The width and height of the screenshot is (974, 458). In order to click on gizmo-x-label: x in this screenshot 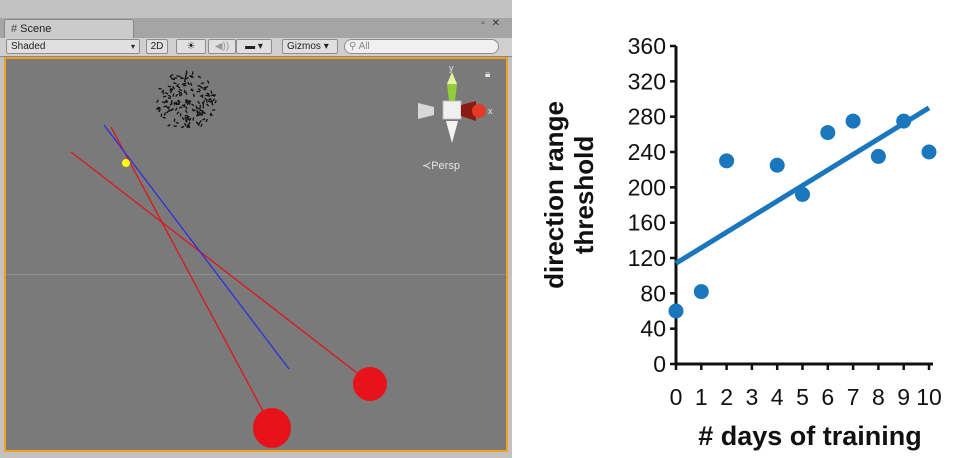, I will do `click(490, 111)`.